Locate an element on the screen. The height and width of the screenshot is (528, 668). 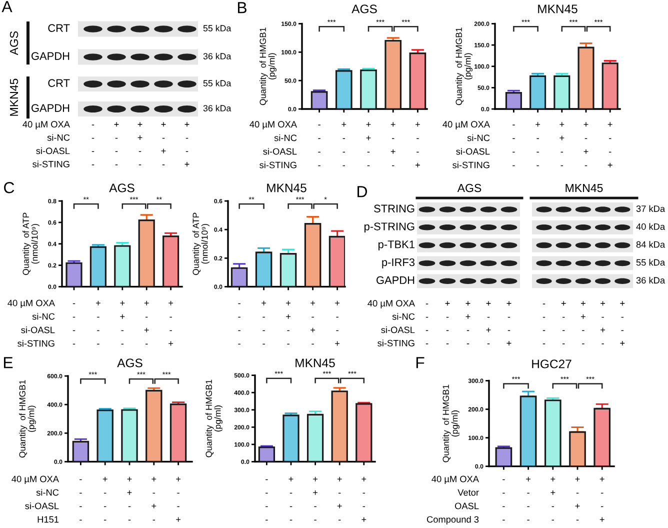
text: B is located at coordinates (242, 8).